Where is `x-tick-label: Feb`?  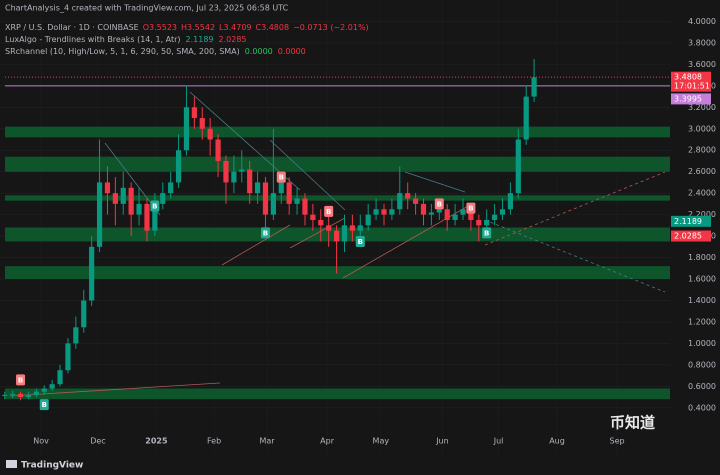 x-tick-label: Feb is located at coordinates (214, 441).